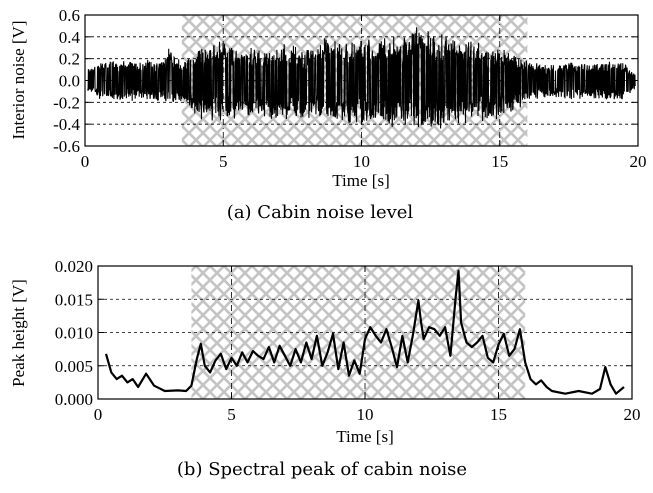 This screenshot has width=653, height=493. What do you see at coordinates (365, 414) in the screenshot?
I see `chart-b-xtick-label: 10` at bounding box center [365, 414].